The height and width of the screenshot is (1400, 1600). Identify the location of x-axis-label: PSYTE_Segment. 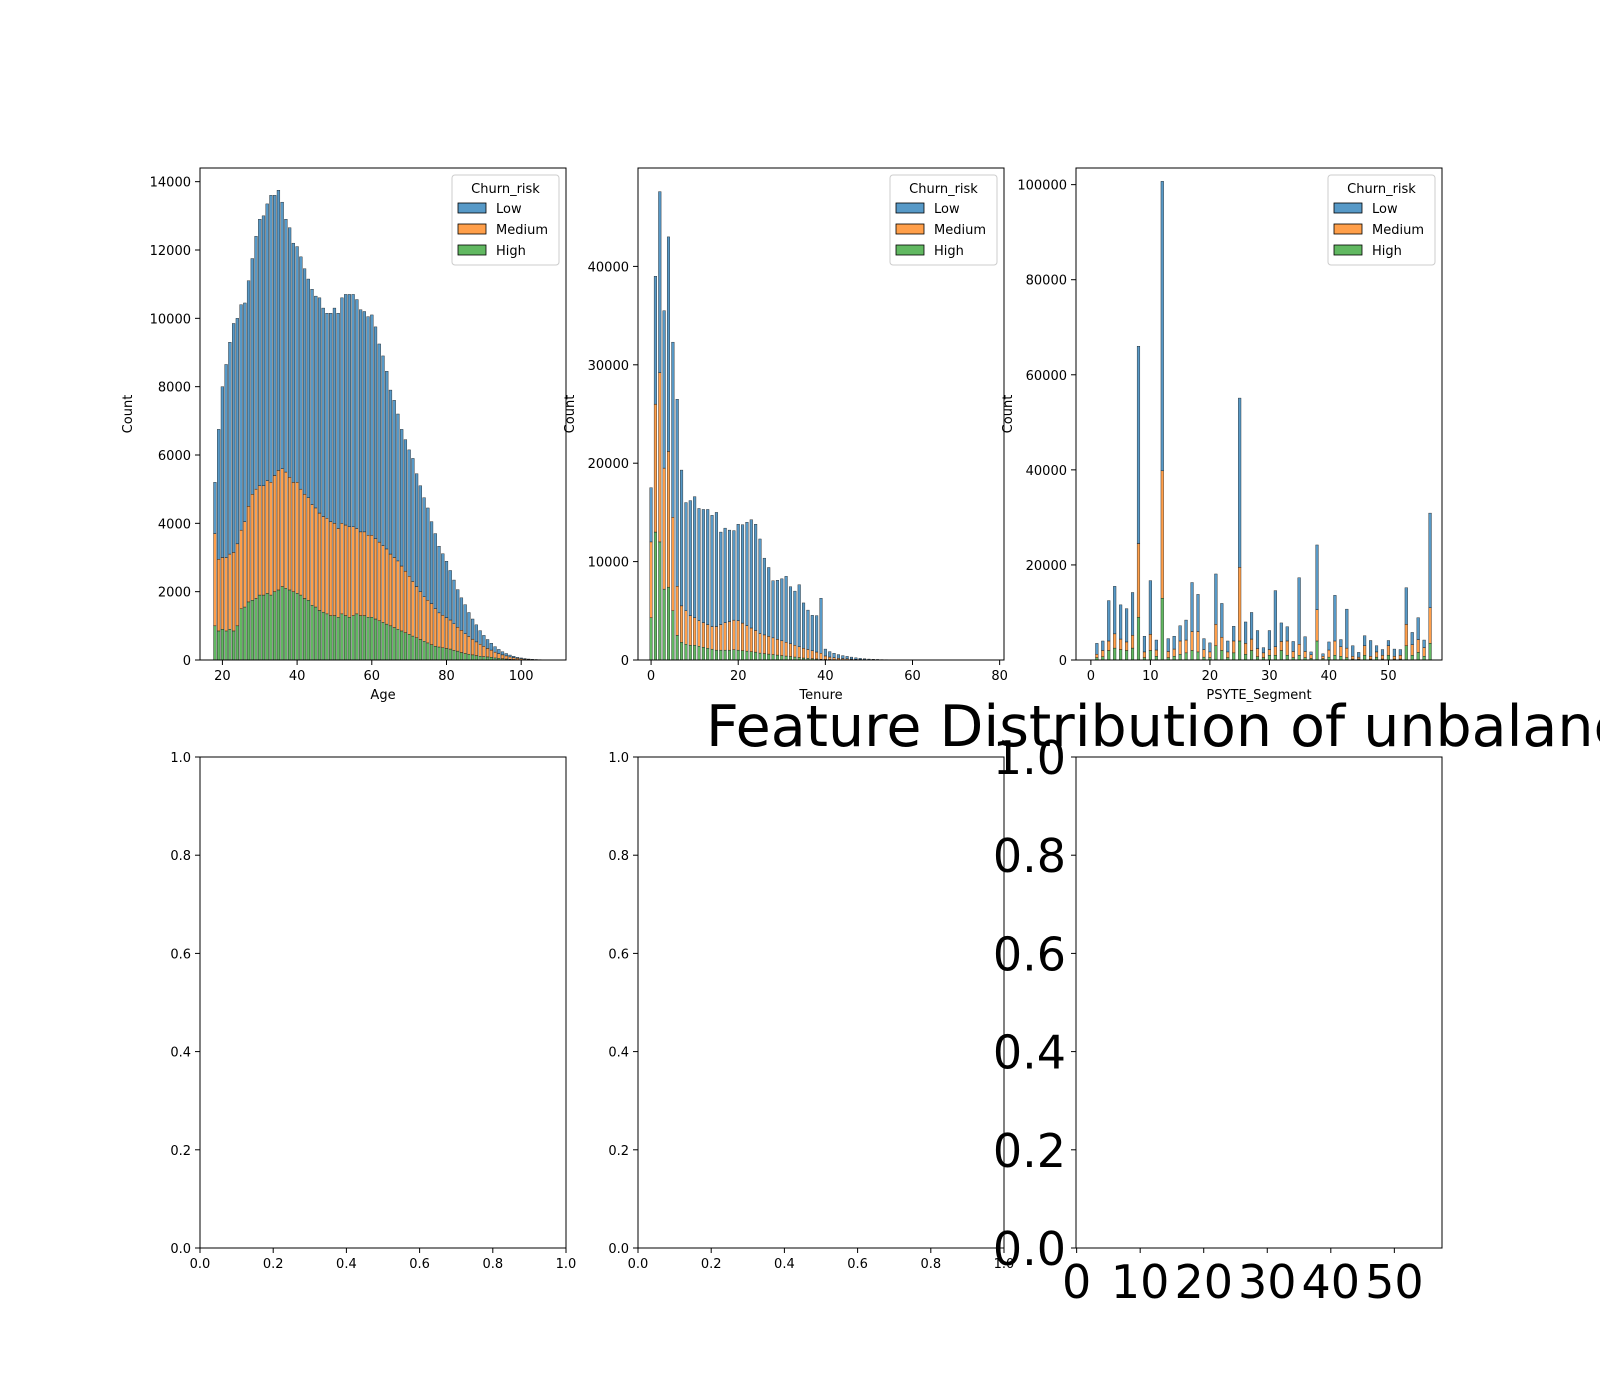
(1258, 695).